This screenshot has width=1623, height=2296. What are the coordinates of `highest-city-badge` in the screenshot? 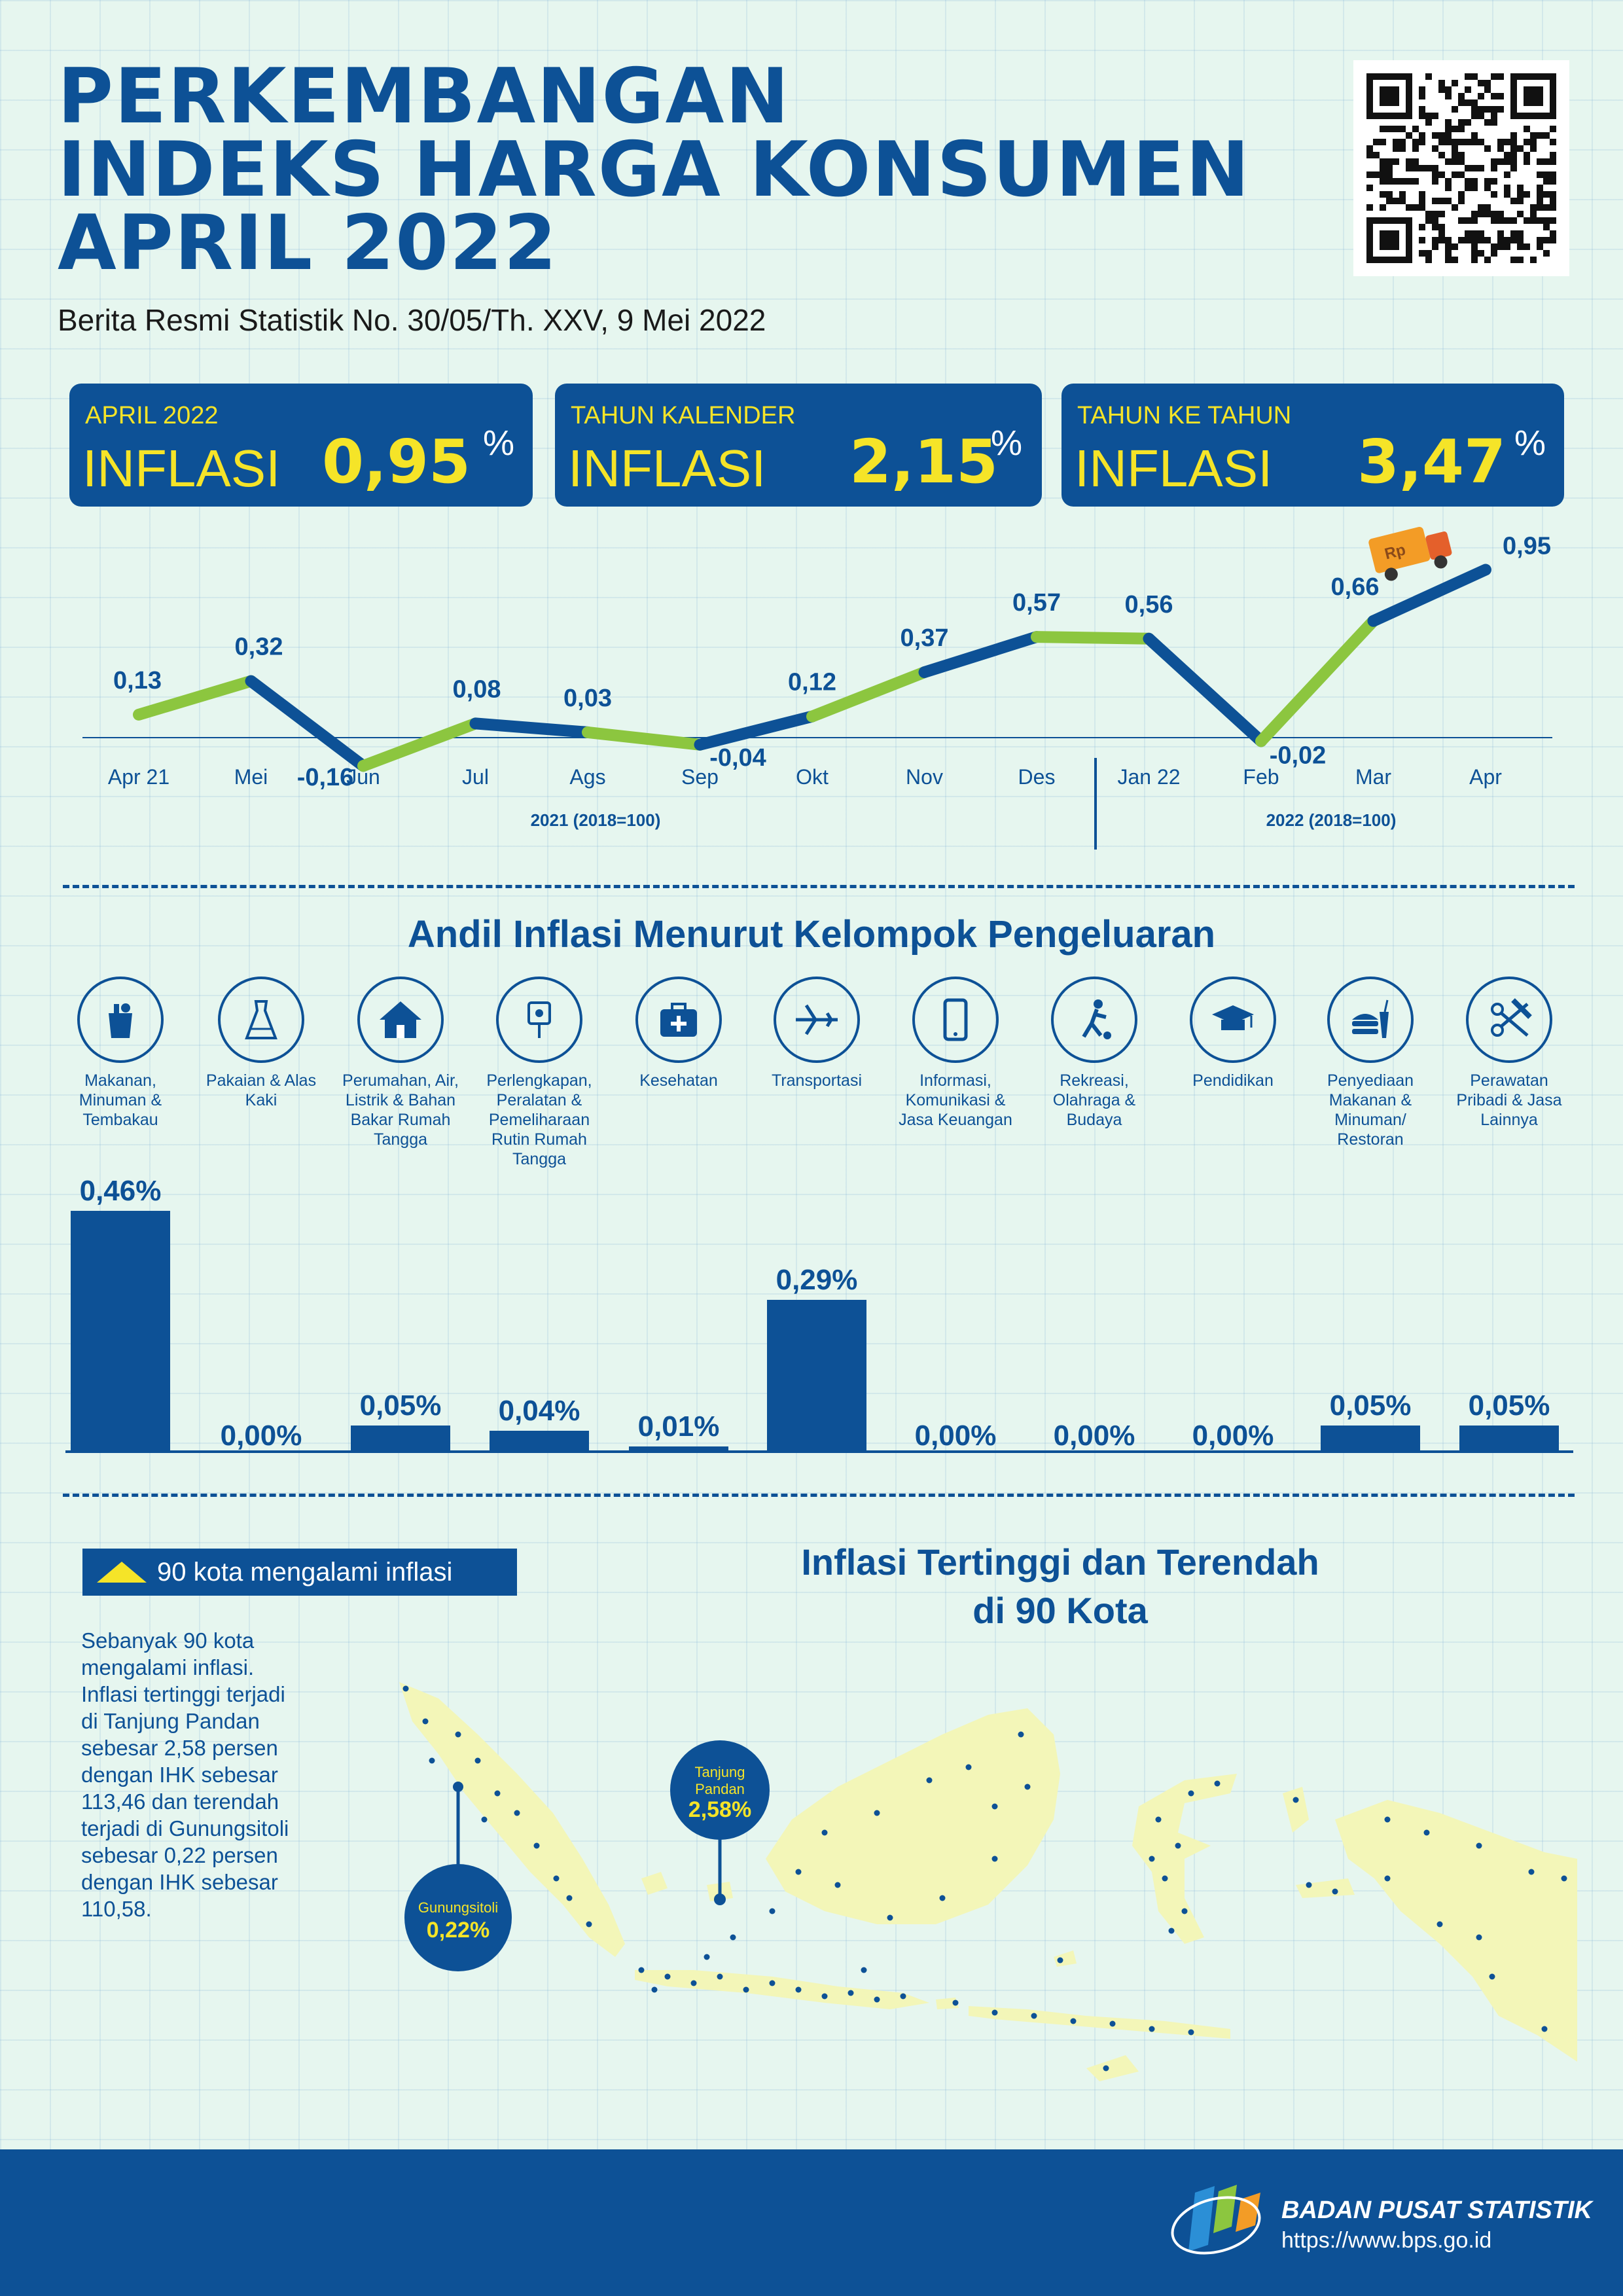 It's located at (720, 1790).